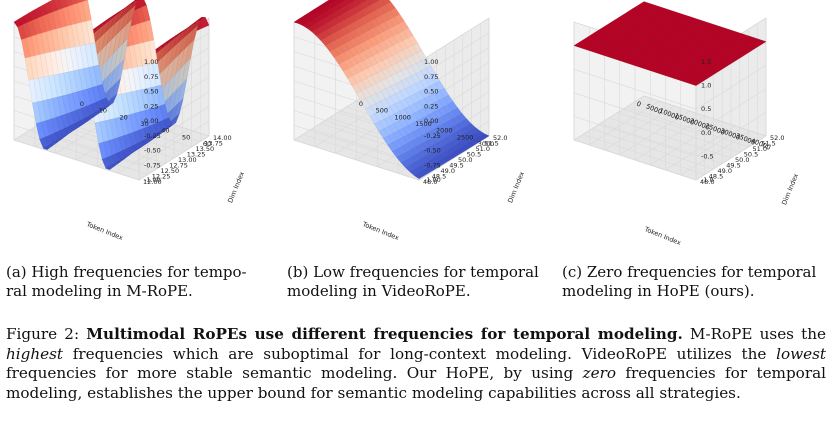 This screenshot has width=832, height=446. I want to click on y-tick-label: 12.25, so click(161, 177).